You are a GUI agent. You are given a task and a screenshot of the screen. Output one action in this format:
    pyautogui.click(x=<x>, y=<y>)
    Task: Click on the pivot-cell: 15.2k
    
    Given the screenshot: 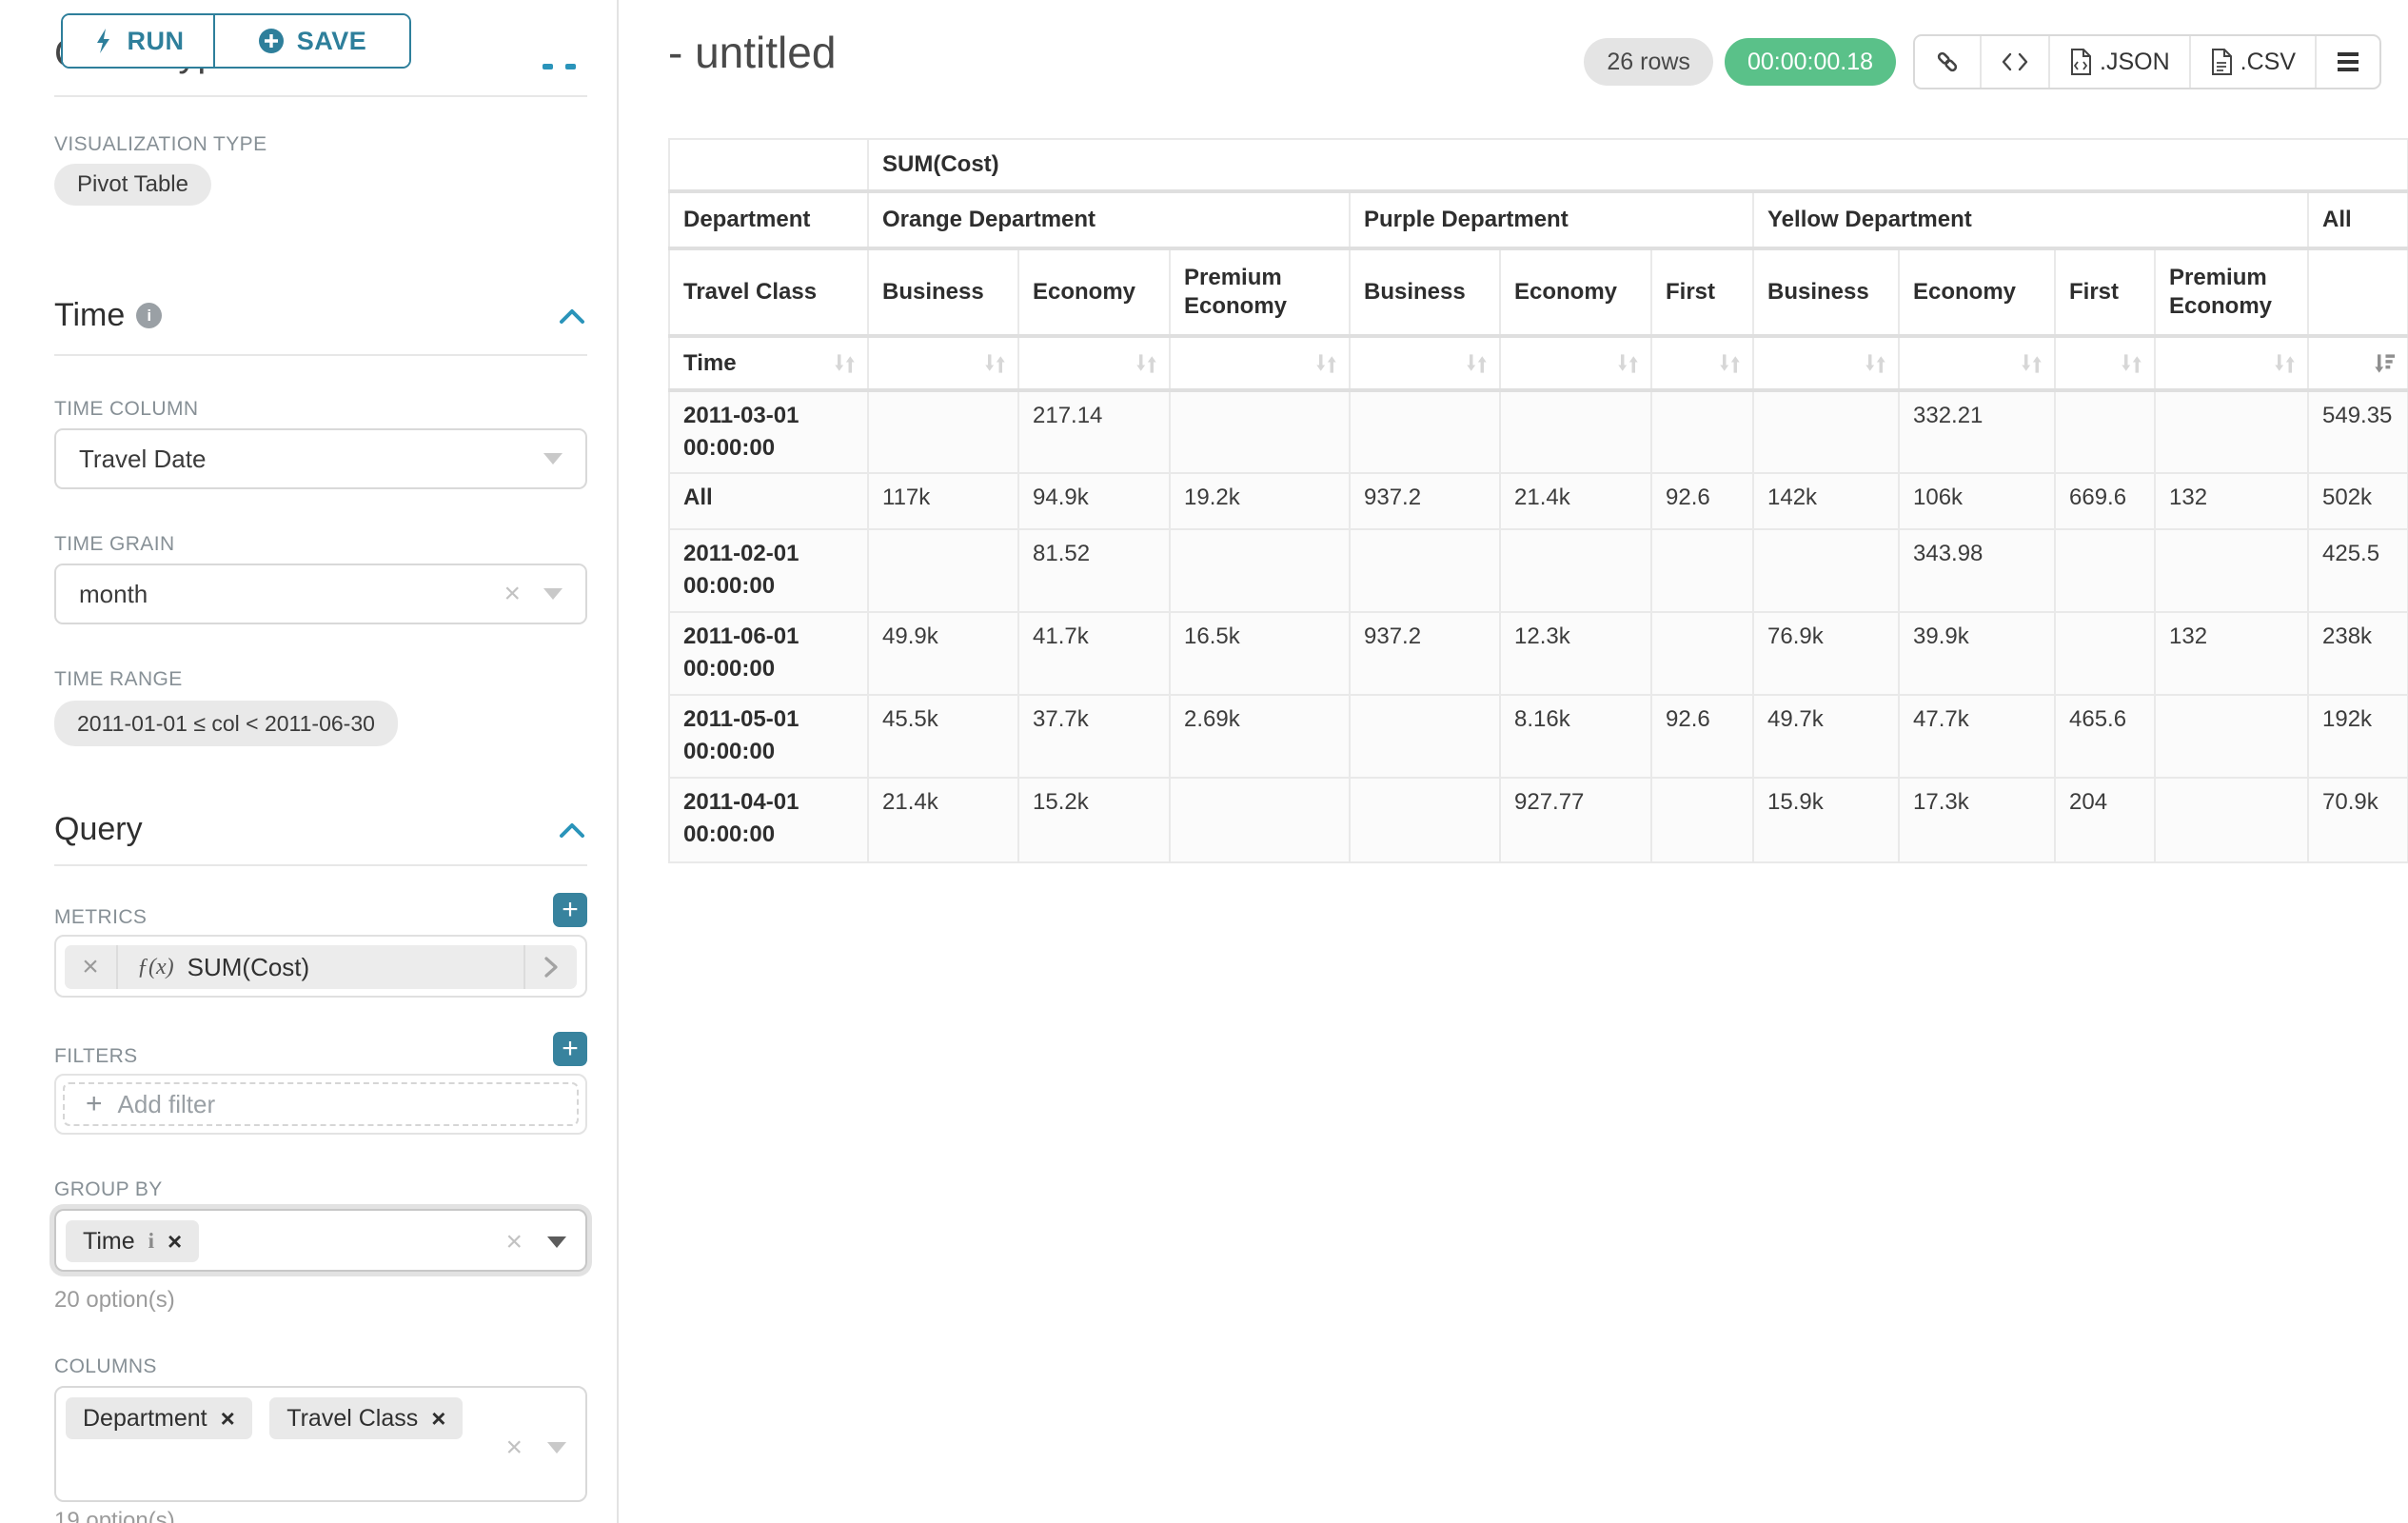 What is the action you would take?
    pyautogui.click(x=1094, y=820)
    